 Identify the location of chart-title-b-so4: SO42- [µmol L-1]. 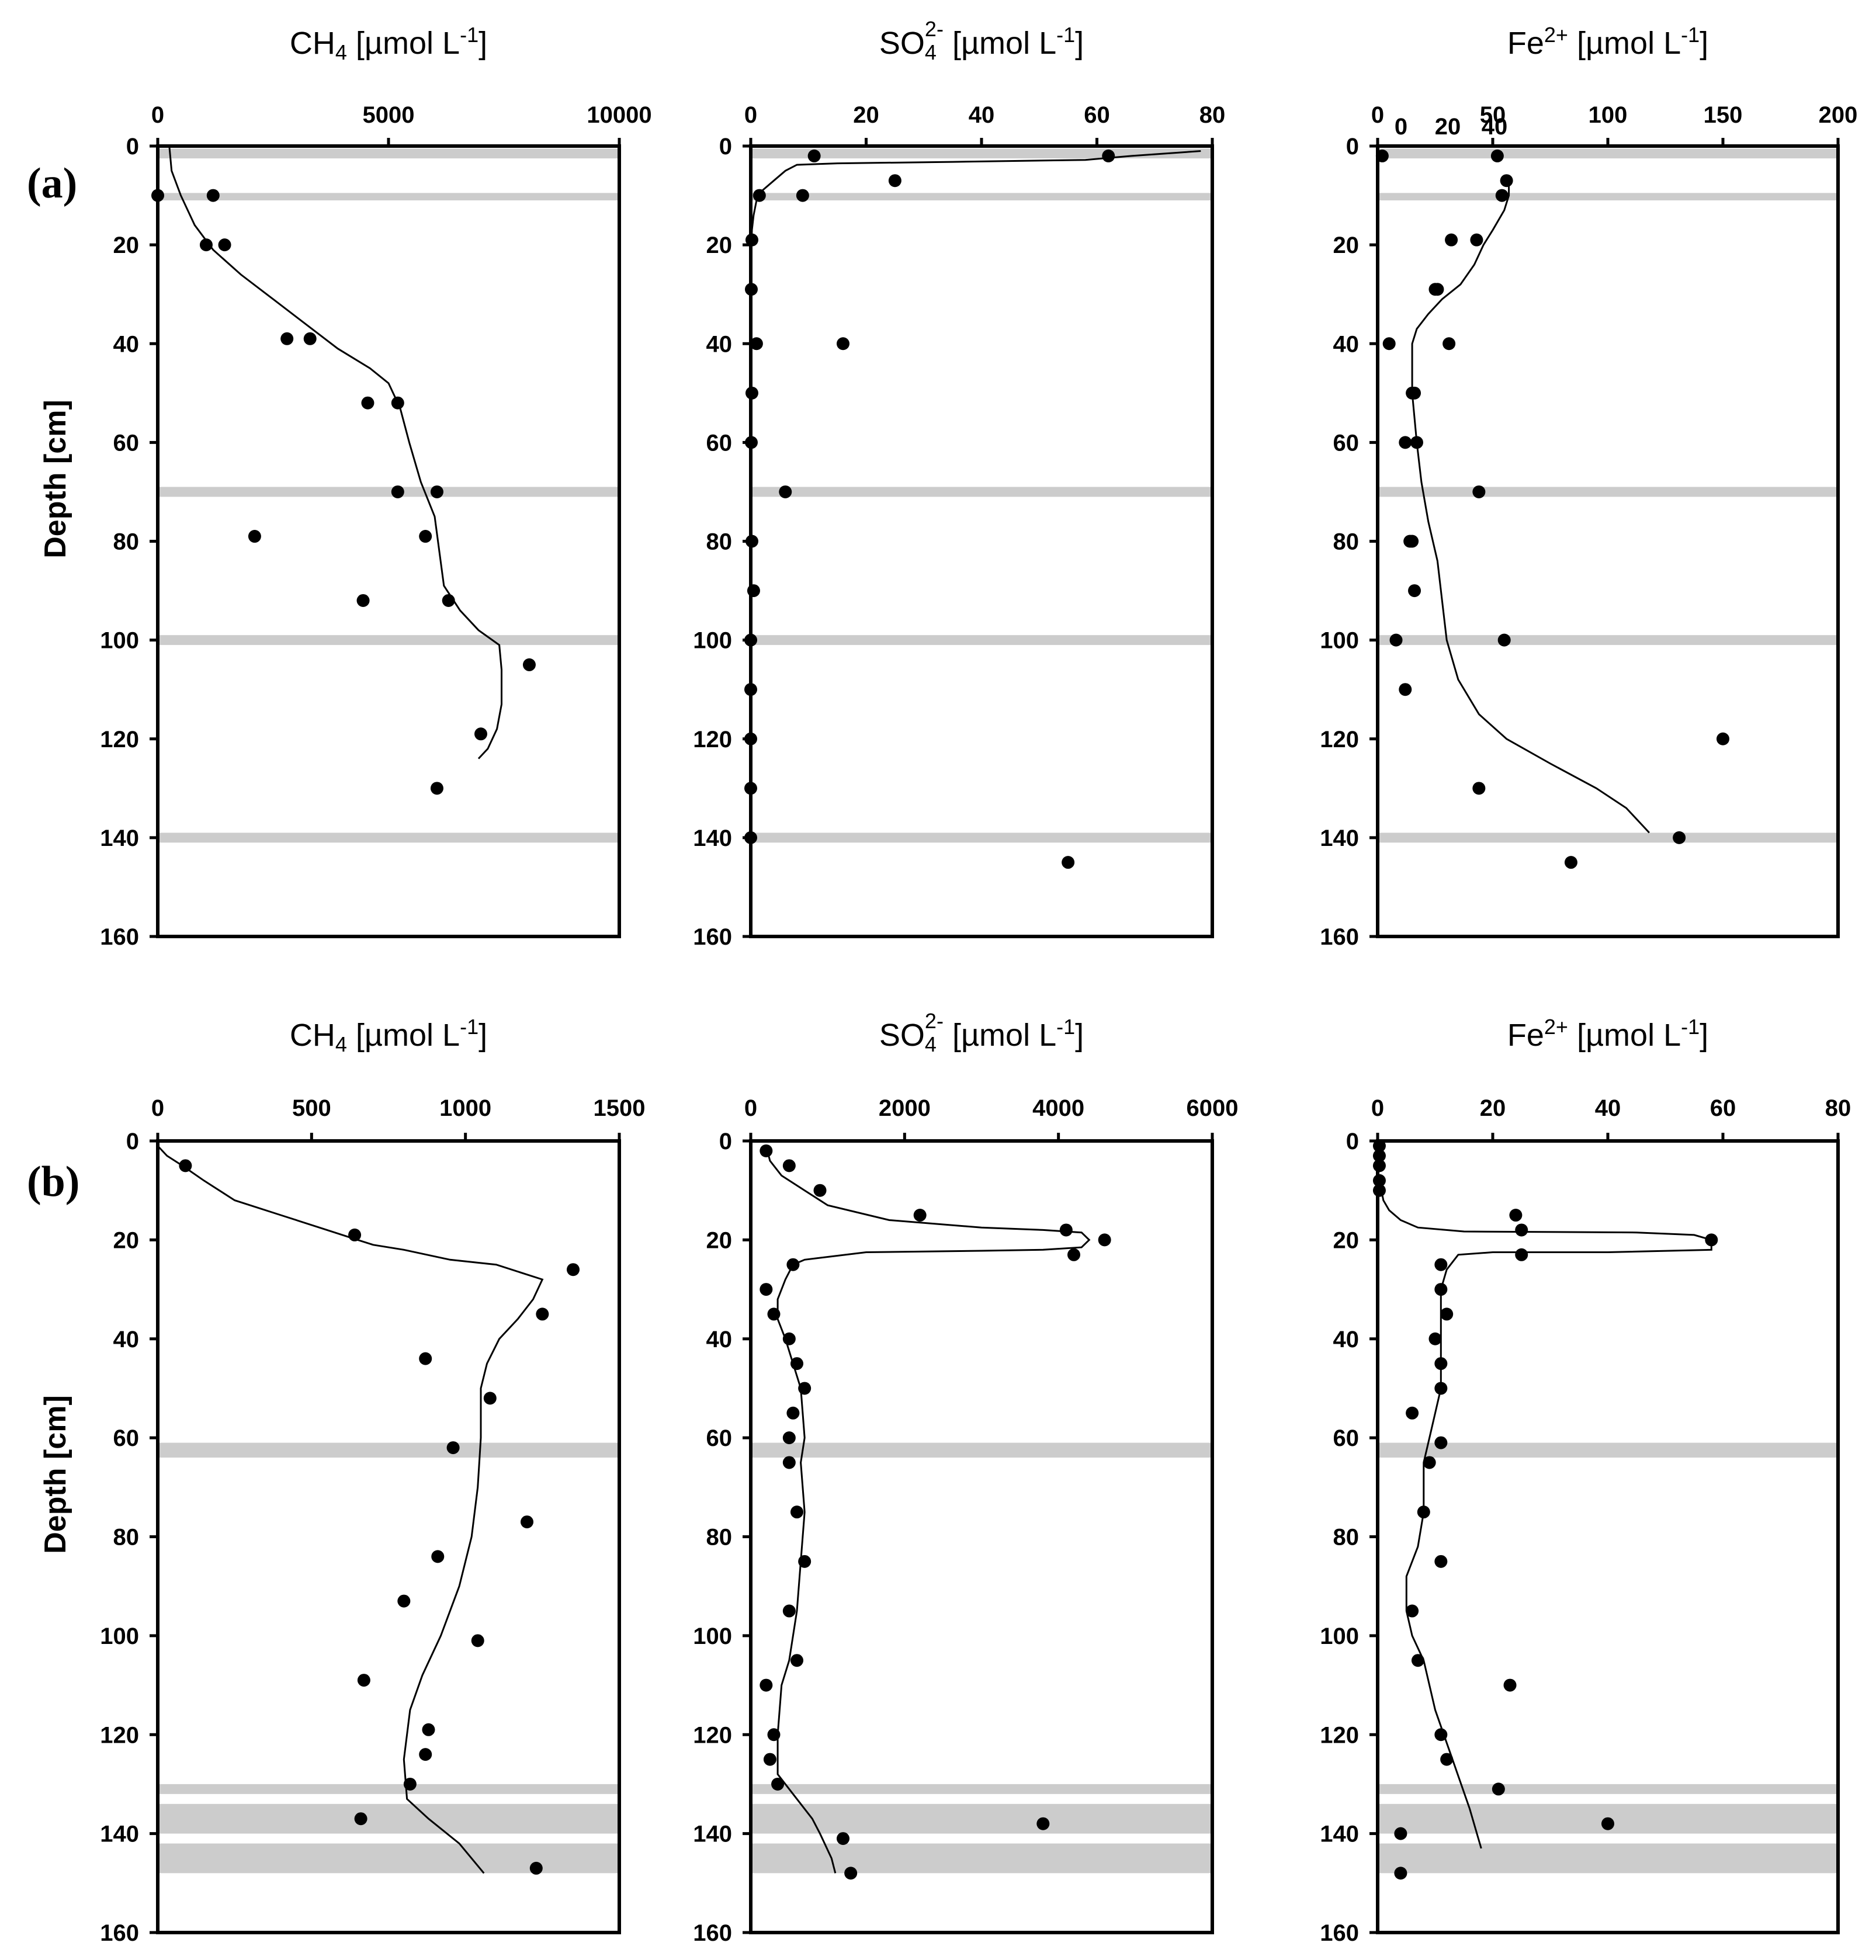
(981, 1032).